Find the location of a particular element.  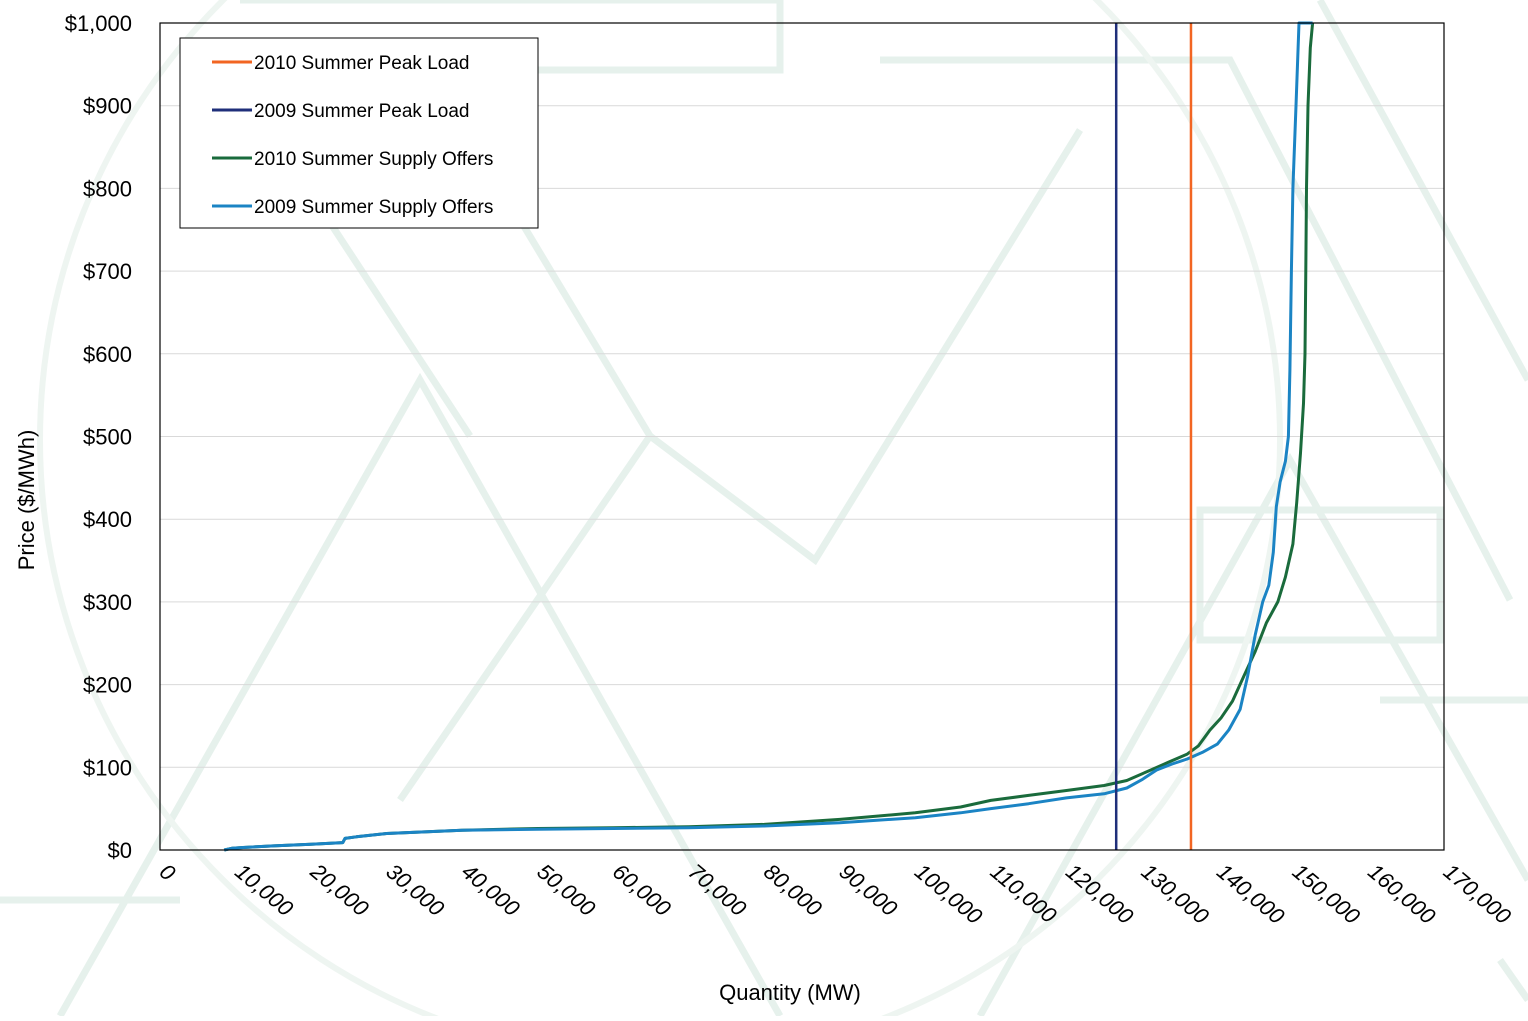

y-tick-label: $0 is located at coordinates (120, 850).